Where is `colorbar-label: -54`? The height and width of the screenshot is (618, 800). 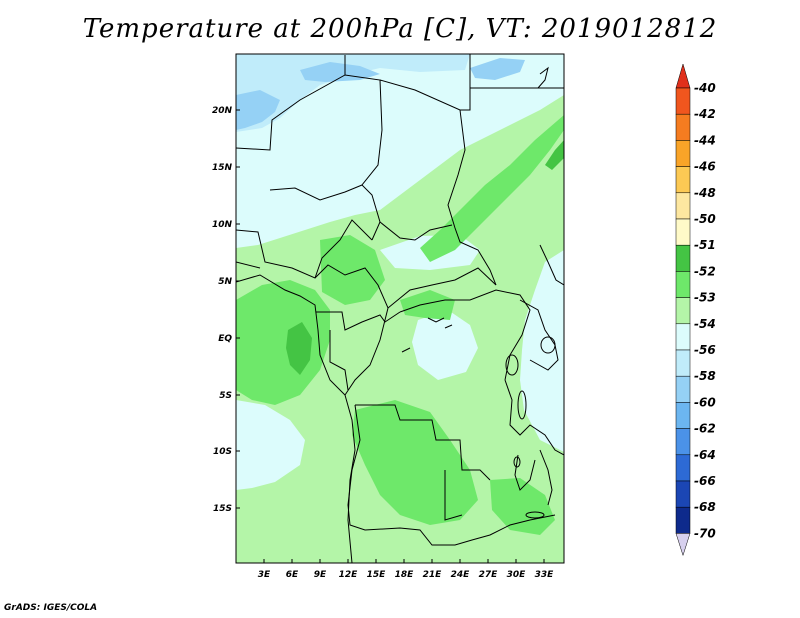 colorbar-label: -54 is located at coordinates (705, 324).